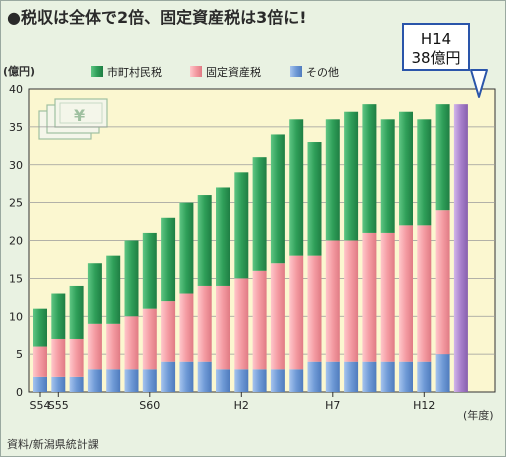  Describe the element at coordinates (223, 380) in the screenshot. I see `bar-H1-その他` at that location.